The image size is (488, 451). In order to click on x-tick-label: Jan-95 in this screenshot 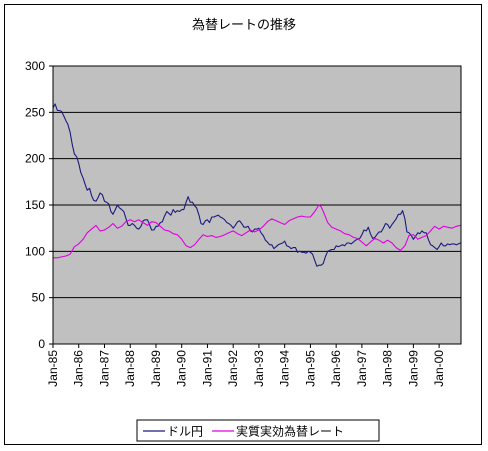, I will do `click(310, 368)`.